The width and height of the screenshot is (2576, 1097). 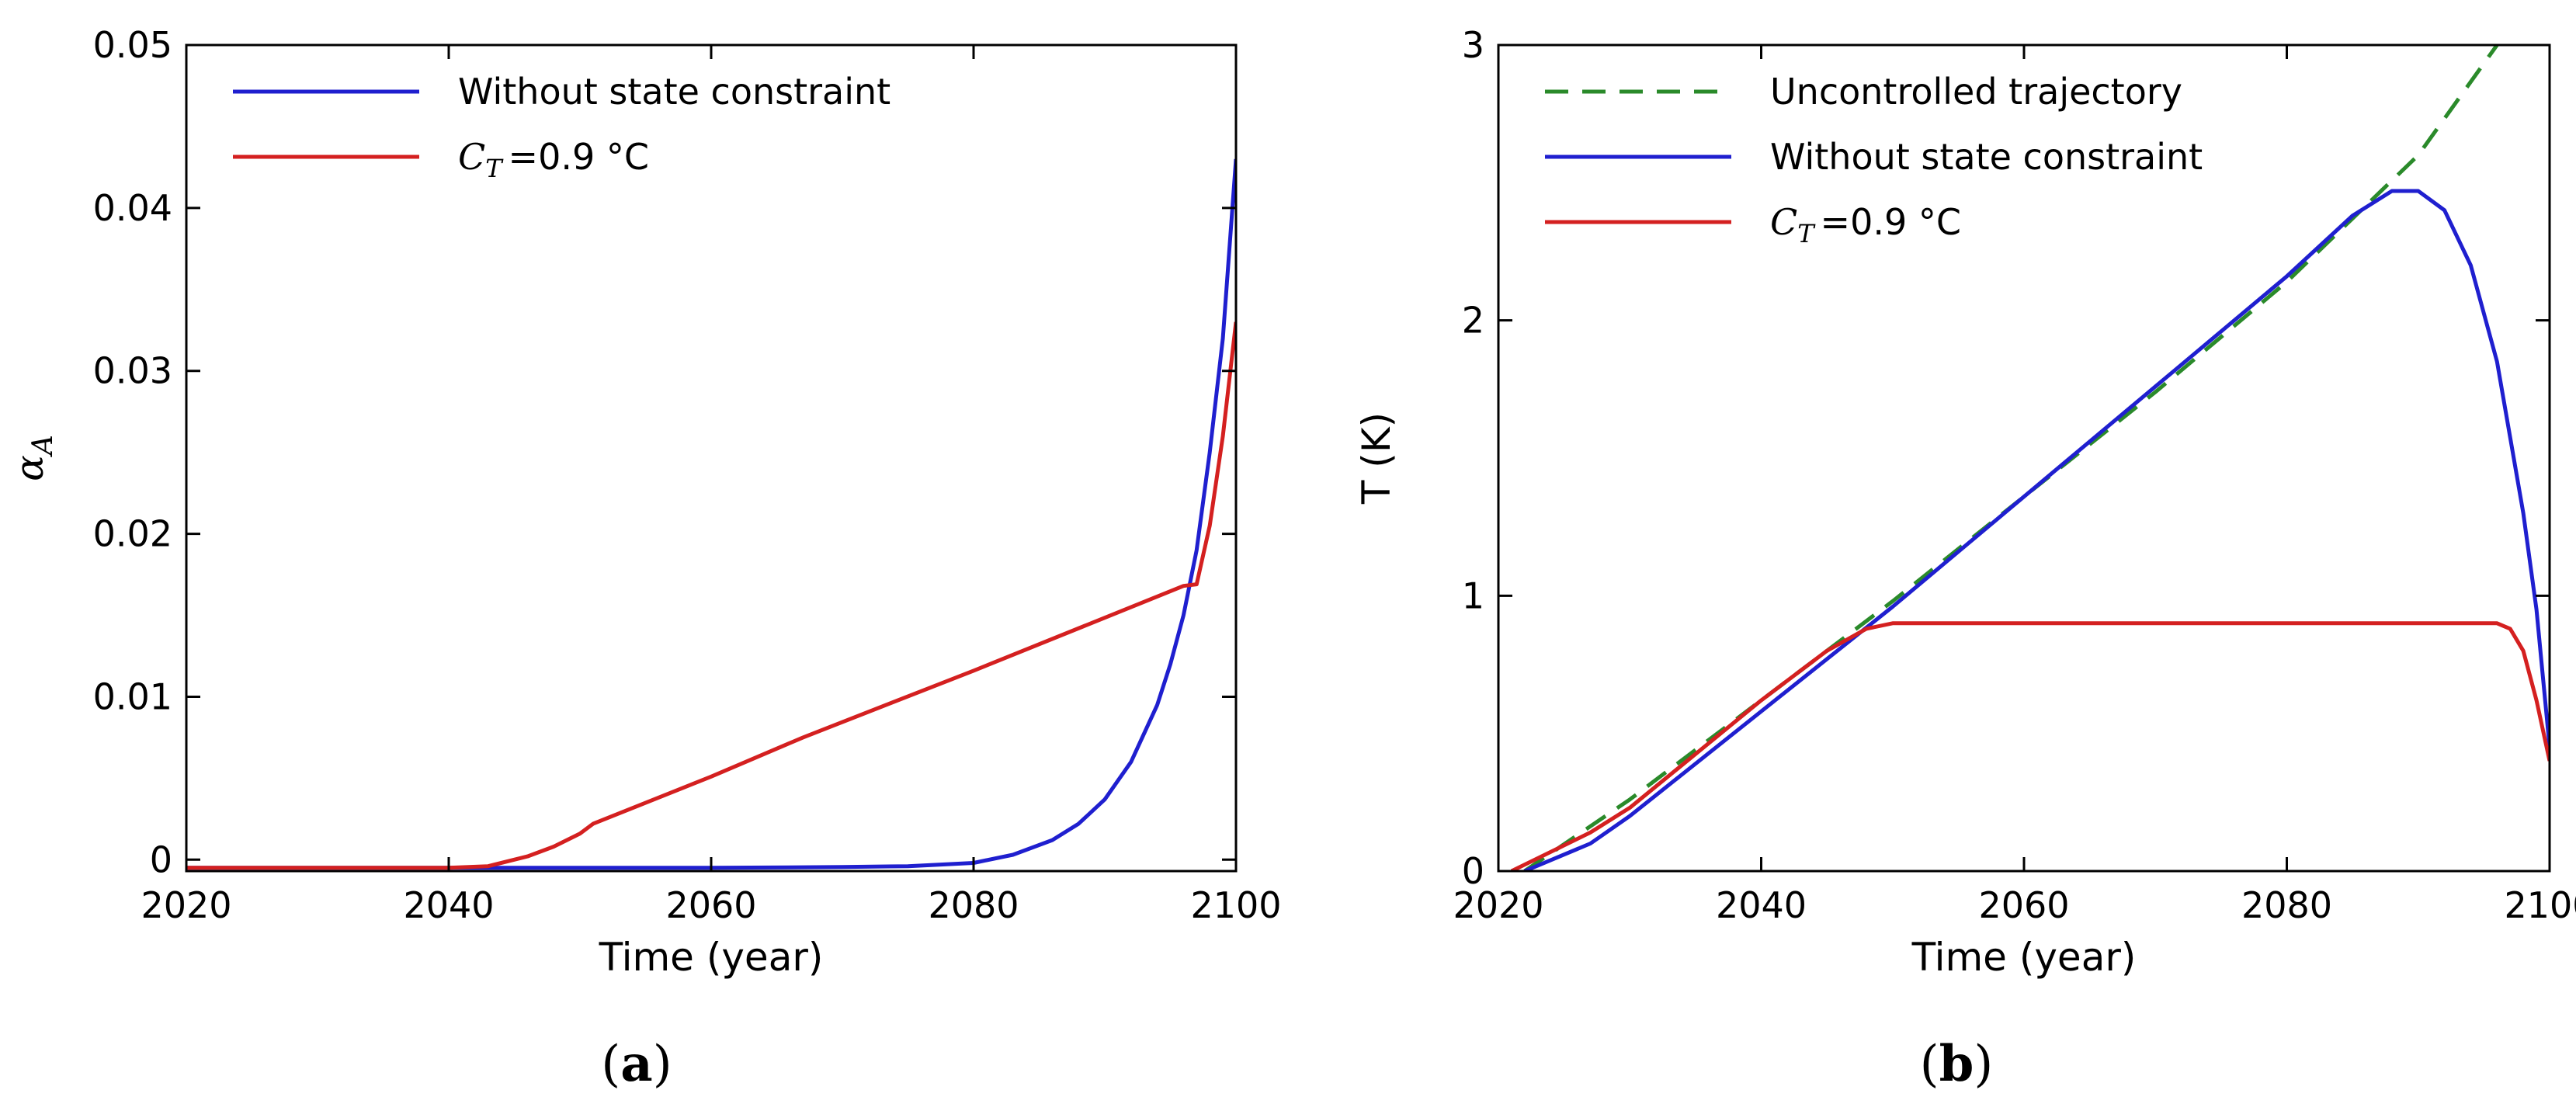 What do you see at coordinates (1473, 595) in the screenshot?
I see `y-tick-label-b-1: 1` at bounding box center [1473, 595].